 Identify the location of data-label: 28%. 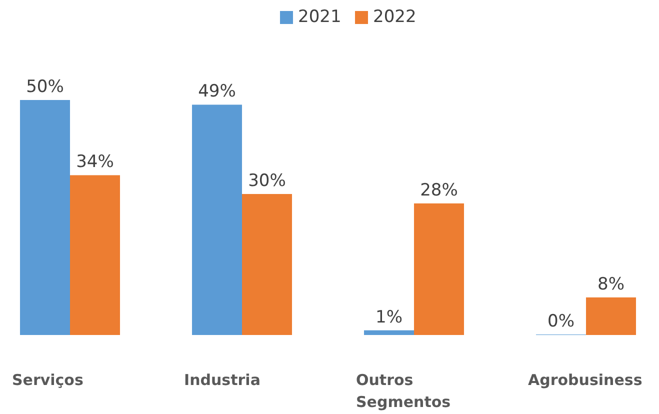
(439, 190).